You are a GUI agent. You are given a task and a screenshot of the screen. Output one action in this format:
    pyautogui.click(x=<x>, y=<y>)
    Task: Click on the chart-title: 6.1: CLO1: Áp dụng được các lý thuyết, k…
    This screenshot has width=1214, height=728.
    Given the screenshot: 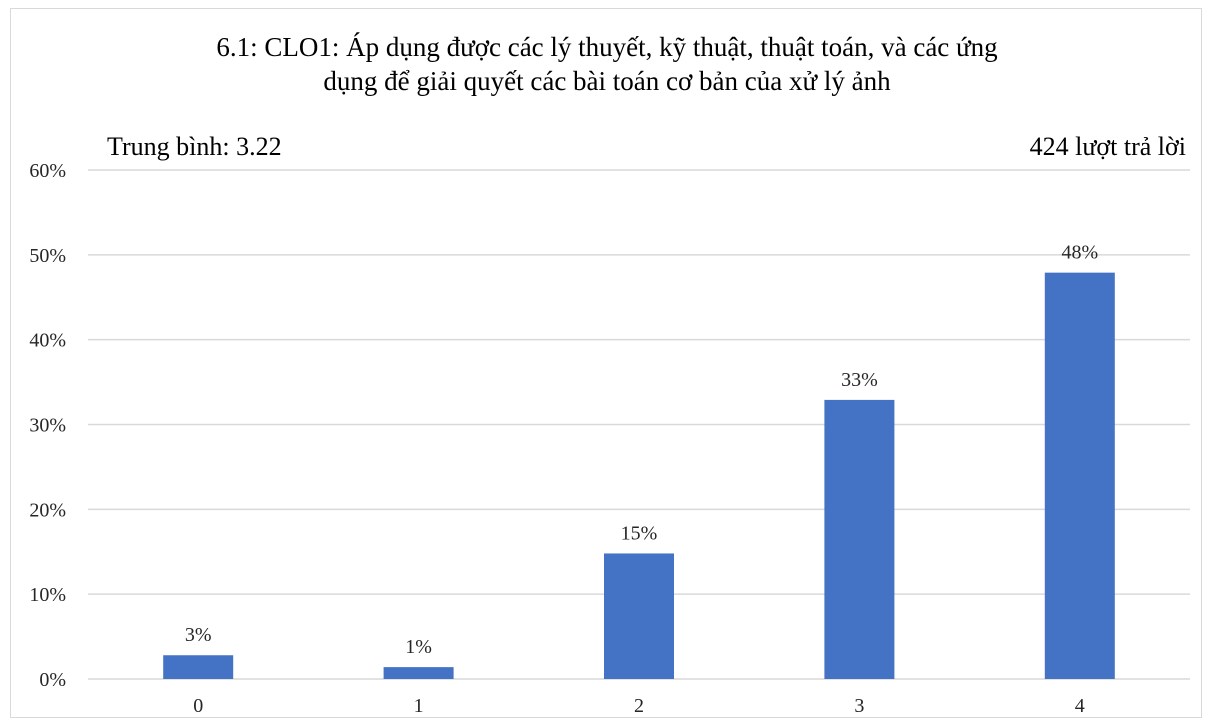 What is the action you would take?
    pyautogui.click(x=607, y=64)
    